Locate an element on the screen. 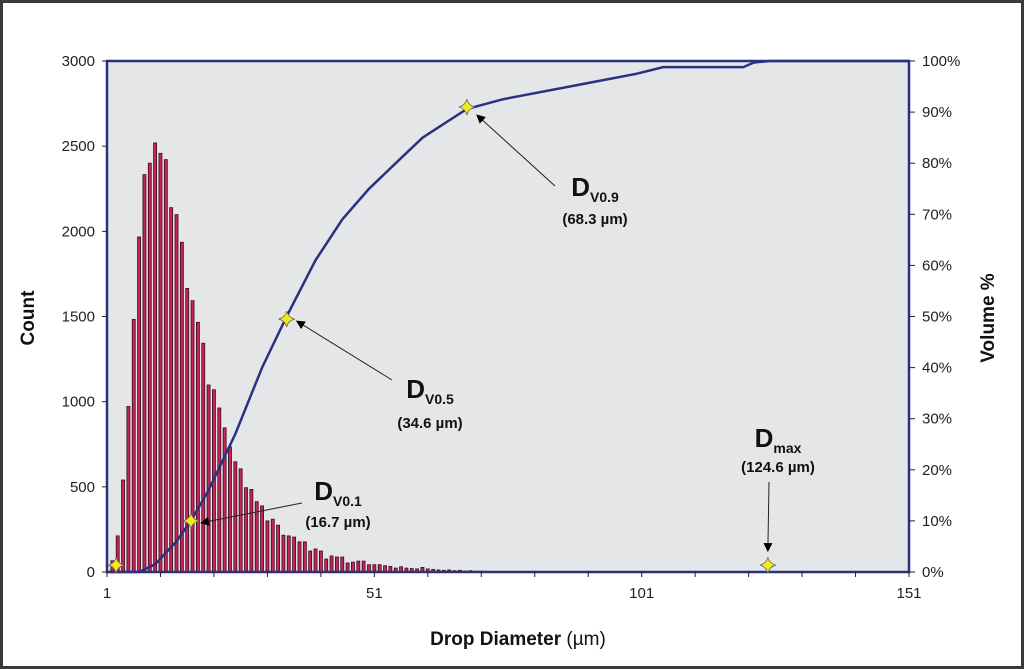  annotation-subscript: V0.9 is located at coordinates (604, 197).